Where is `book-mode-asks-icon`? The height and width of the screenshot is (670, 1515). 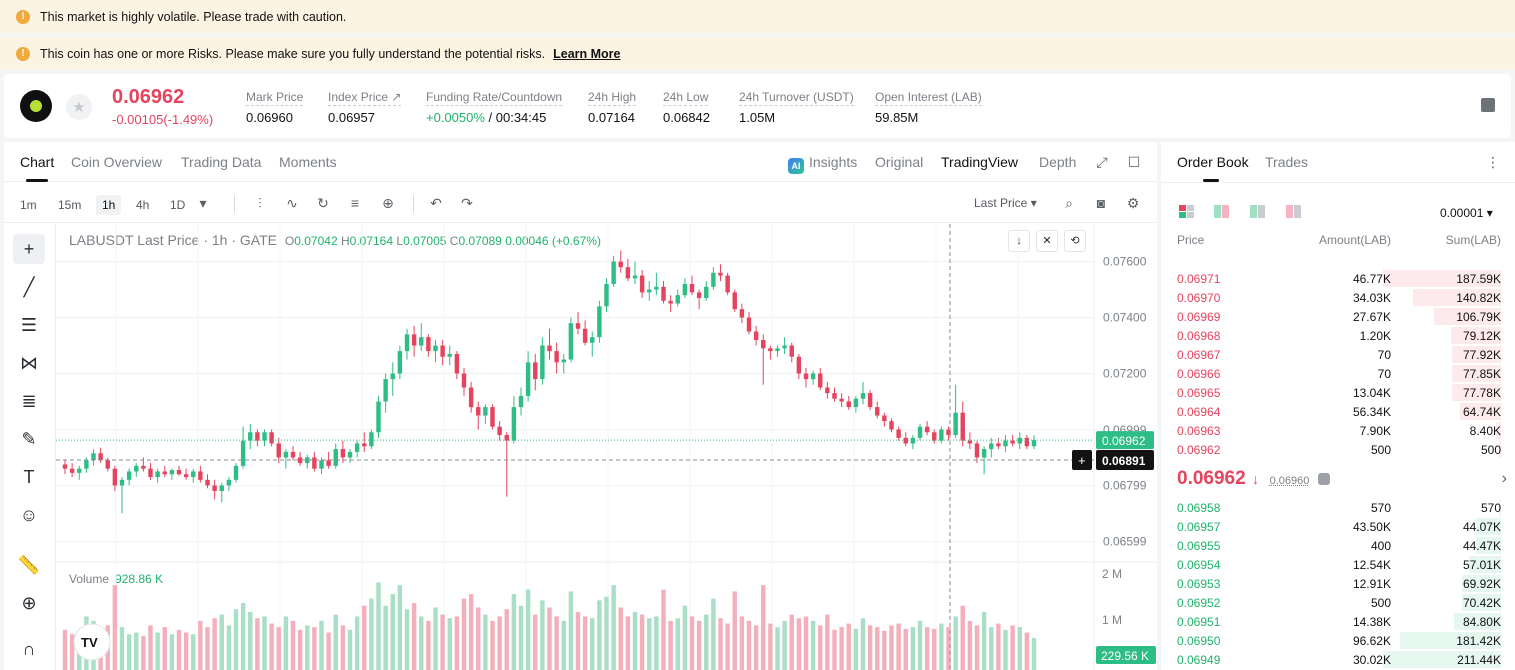 book-mode-asks-icon is located at coordinates (1258, 212).